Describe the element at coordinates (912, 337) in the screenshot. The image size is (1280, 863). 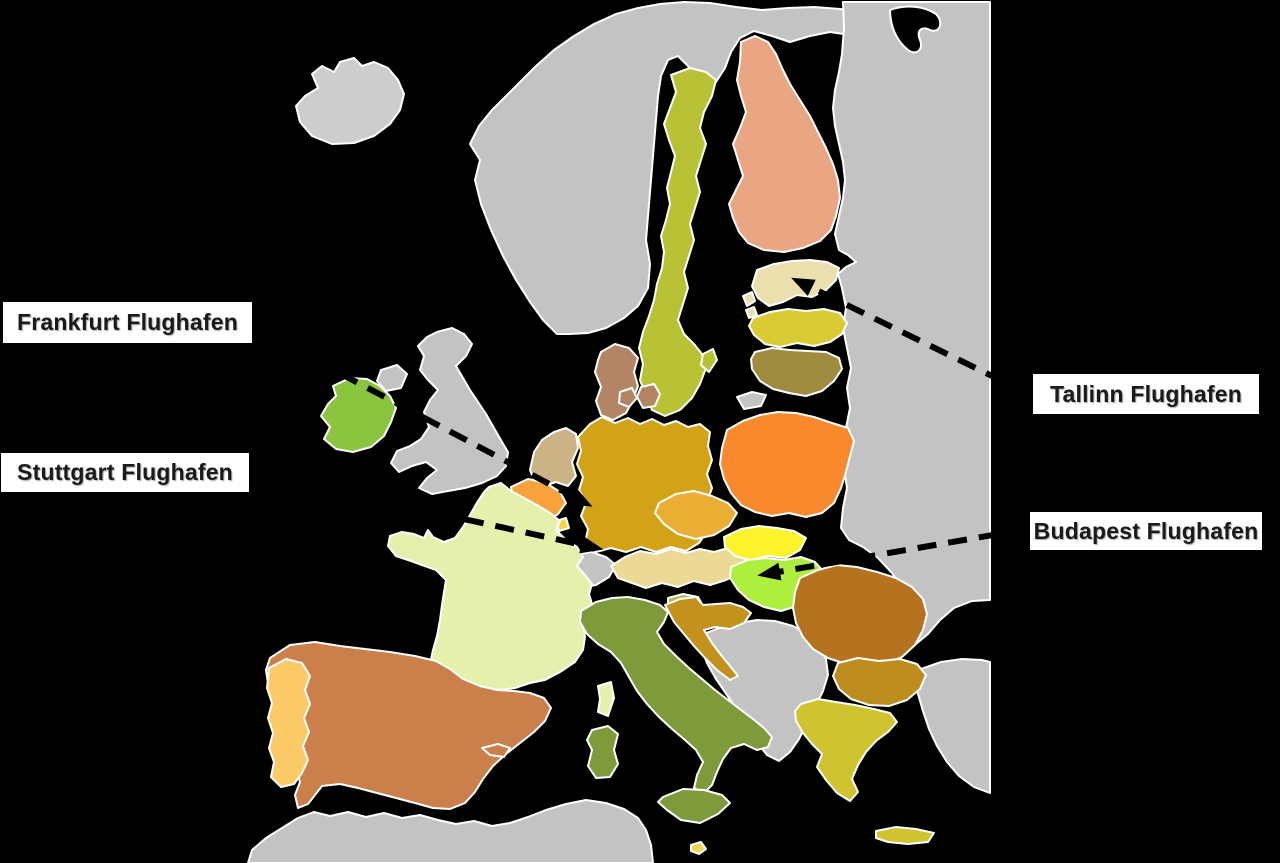
I see `arrow-tallinn` at that location.